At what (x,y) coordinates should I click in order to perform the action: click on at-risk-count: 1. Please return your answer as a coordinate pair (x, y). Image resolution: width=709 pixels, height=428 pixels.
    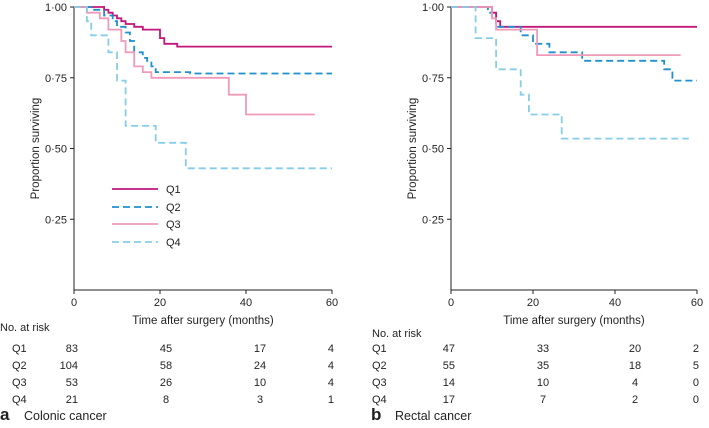
    Looking at the image, I should click on (331, 400).